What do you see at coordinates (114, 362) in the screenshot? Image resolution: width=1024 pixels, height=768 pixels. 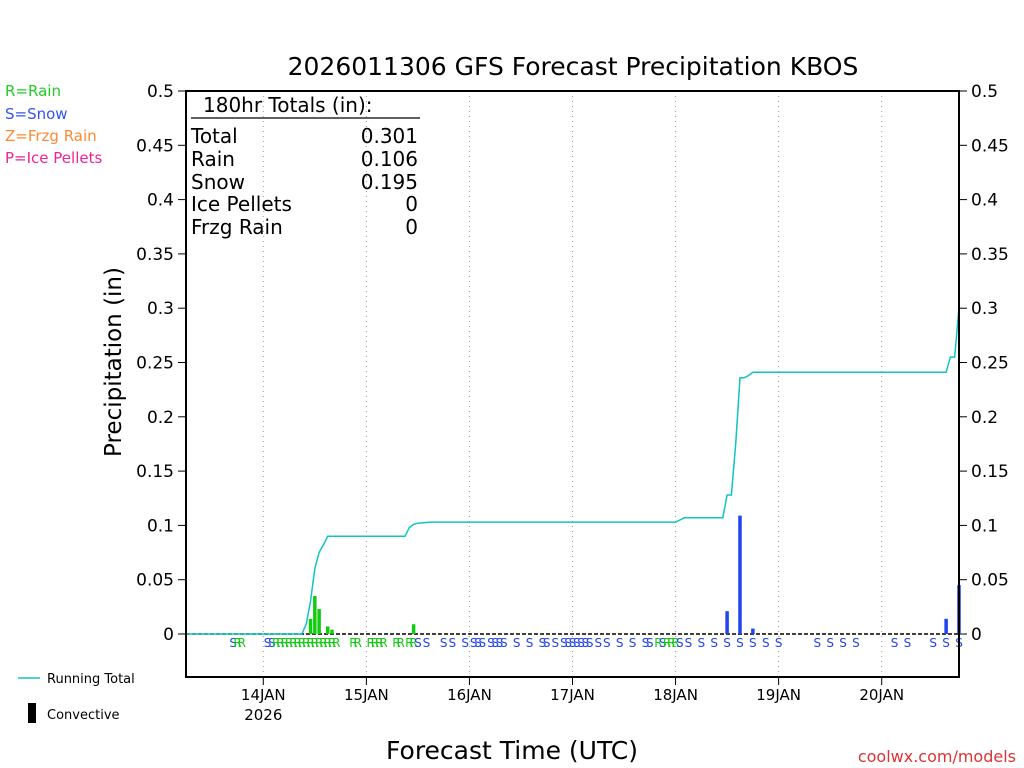 I see `y-axis-label: Precipitation (in)` at bounding box center [114, 362].